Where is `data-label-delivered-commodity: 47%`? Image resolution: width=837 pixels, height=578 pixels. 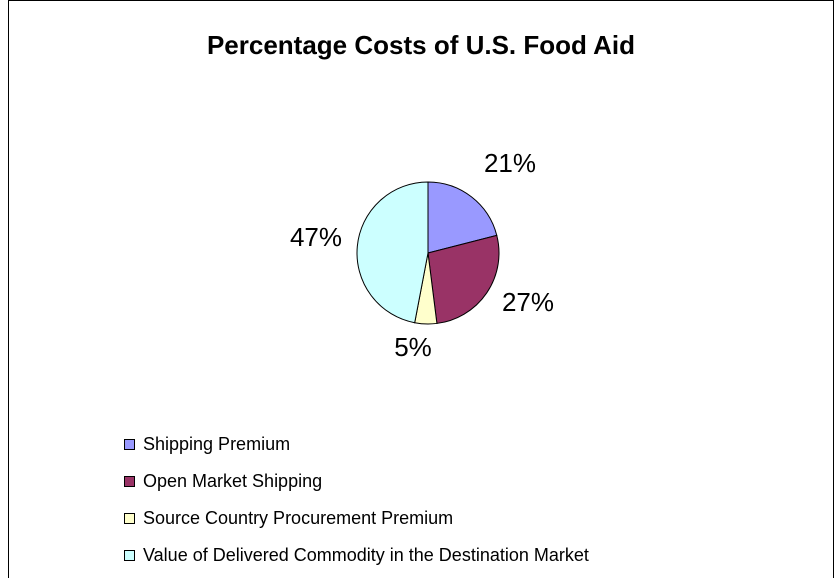
data-label-delivered-commodity: 47% is located at coordinates (316, 237).